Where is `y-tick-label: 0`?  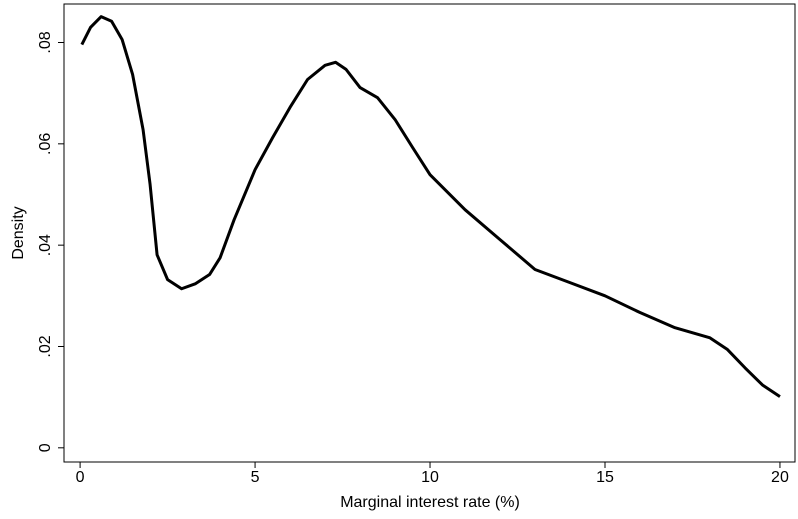 y-tick-label: 0 is located at coordinates (45, 447).